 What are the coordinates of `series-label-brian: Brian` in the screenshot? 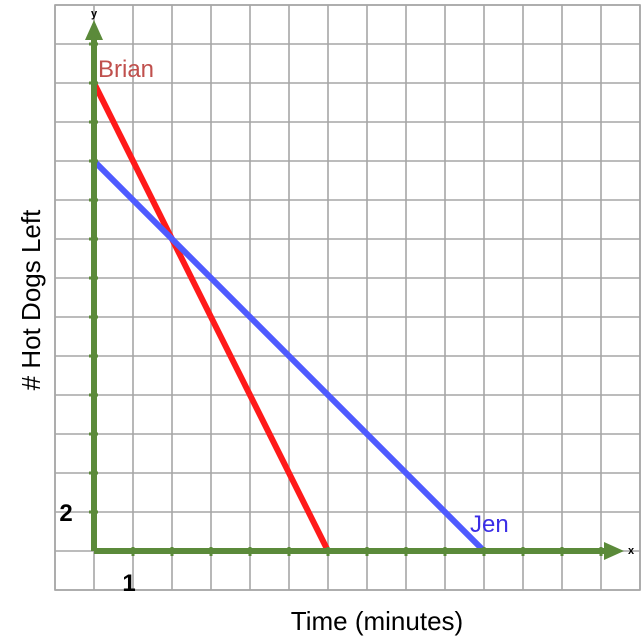 It's located at (126, 69).